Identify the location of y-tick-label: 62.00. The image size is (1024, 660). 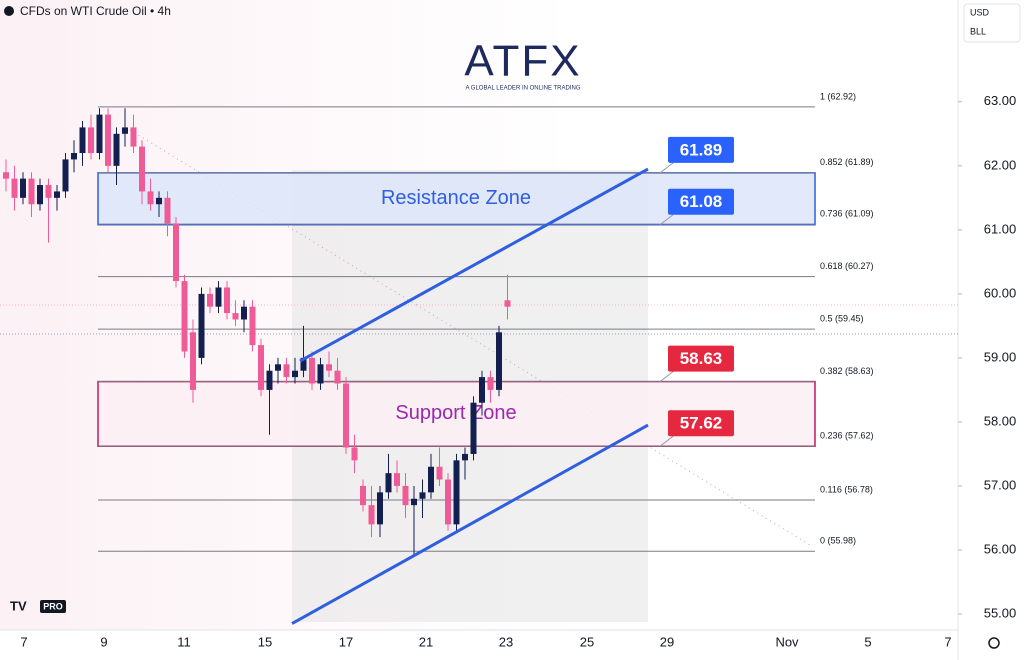
(1000, 164).